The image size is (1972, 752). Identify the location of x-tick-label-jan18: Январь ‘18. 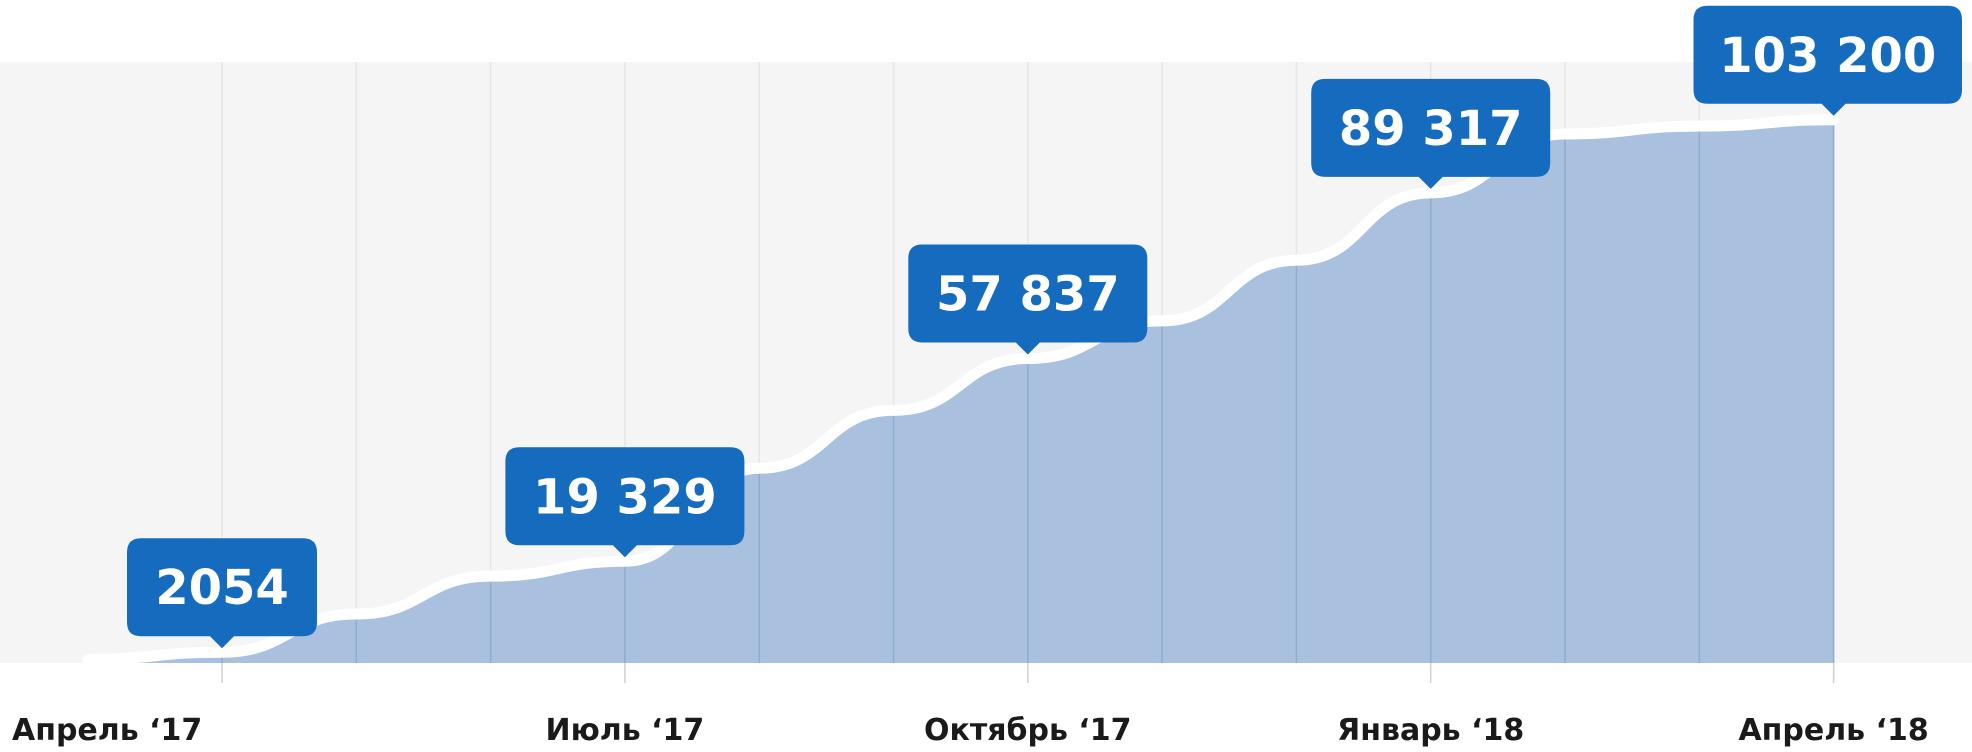
(1430, 730).